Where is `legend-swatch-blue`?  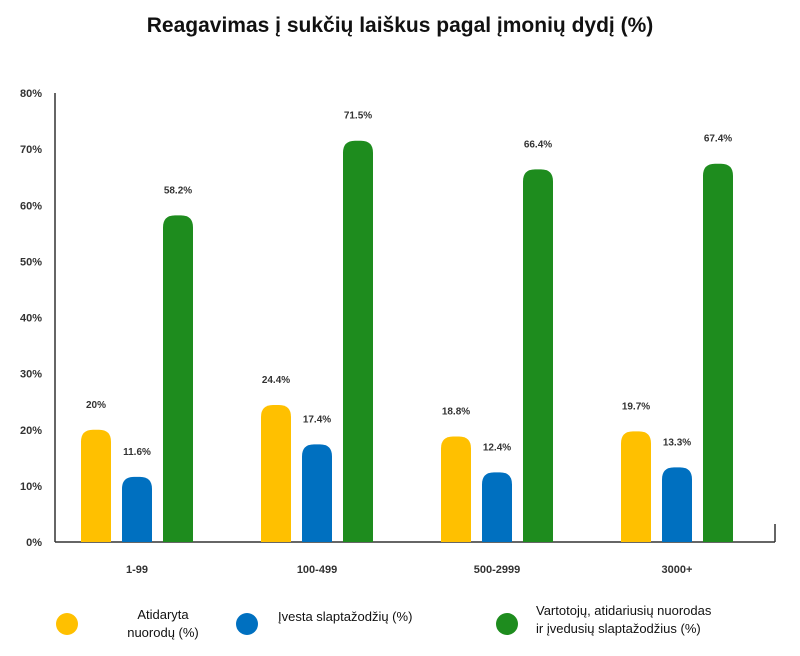 legend-swatch-blue is located at coordinates (247, 624).